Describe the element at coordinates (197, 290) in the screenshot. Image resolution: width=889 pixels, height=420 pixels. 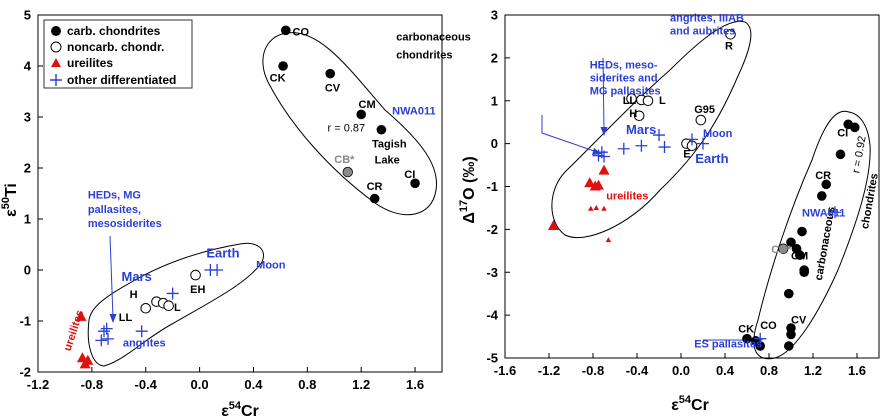
I see `annotation-label: EH` at that location.